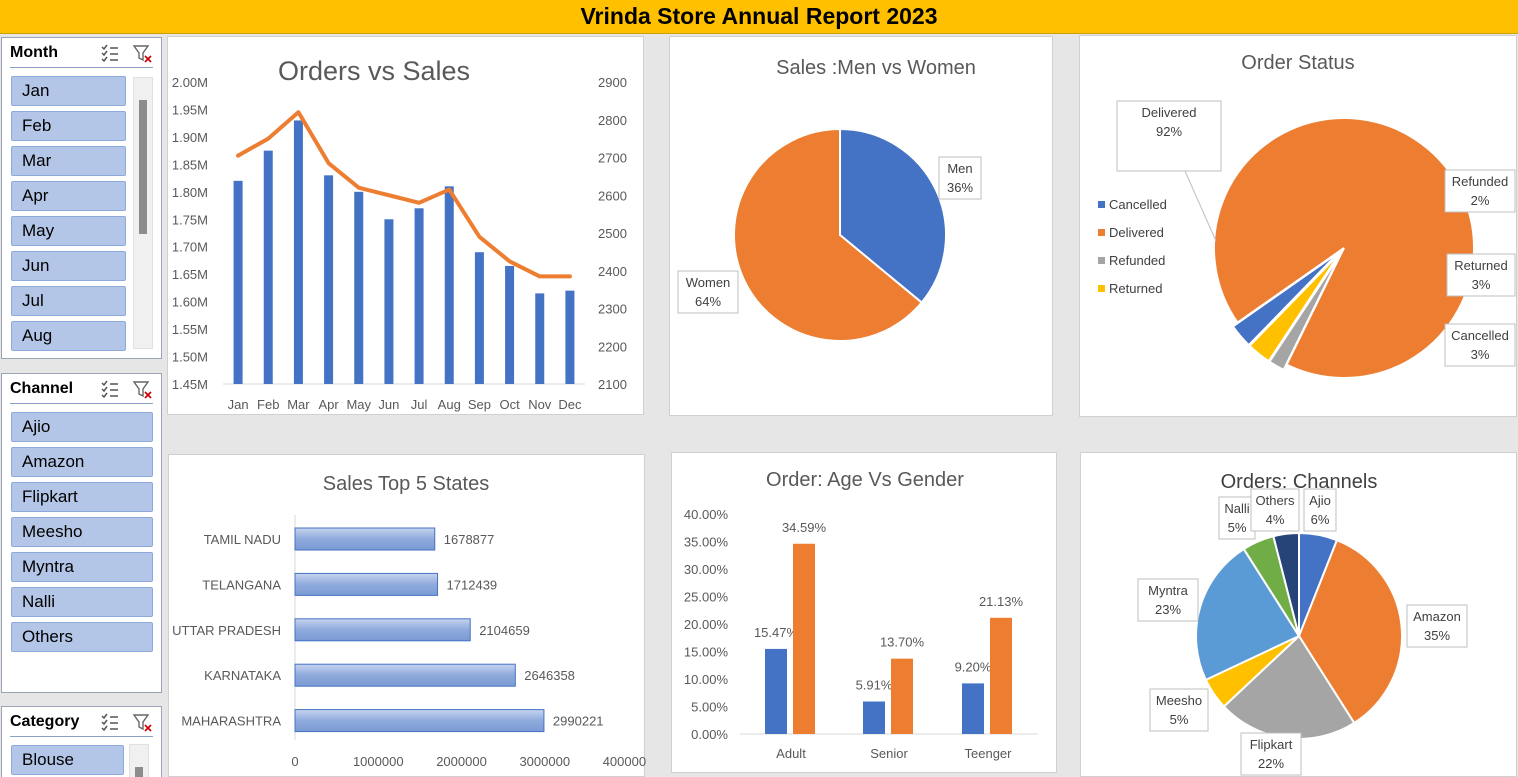 The image size is (1518, 777). I want to click on legend-label-cancelled: Cancelled, so click(1138, 204).